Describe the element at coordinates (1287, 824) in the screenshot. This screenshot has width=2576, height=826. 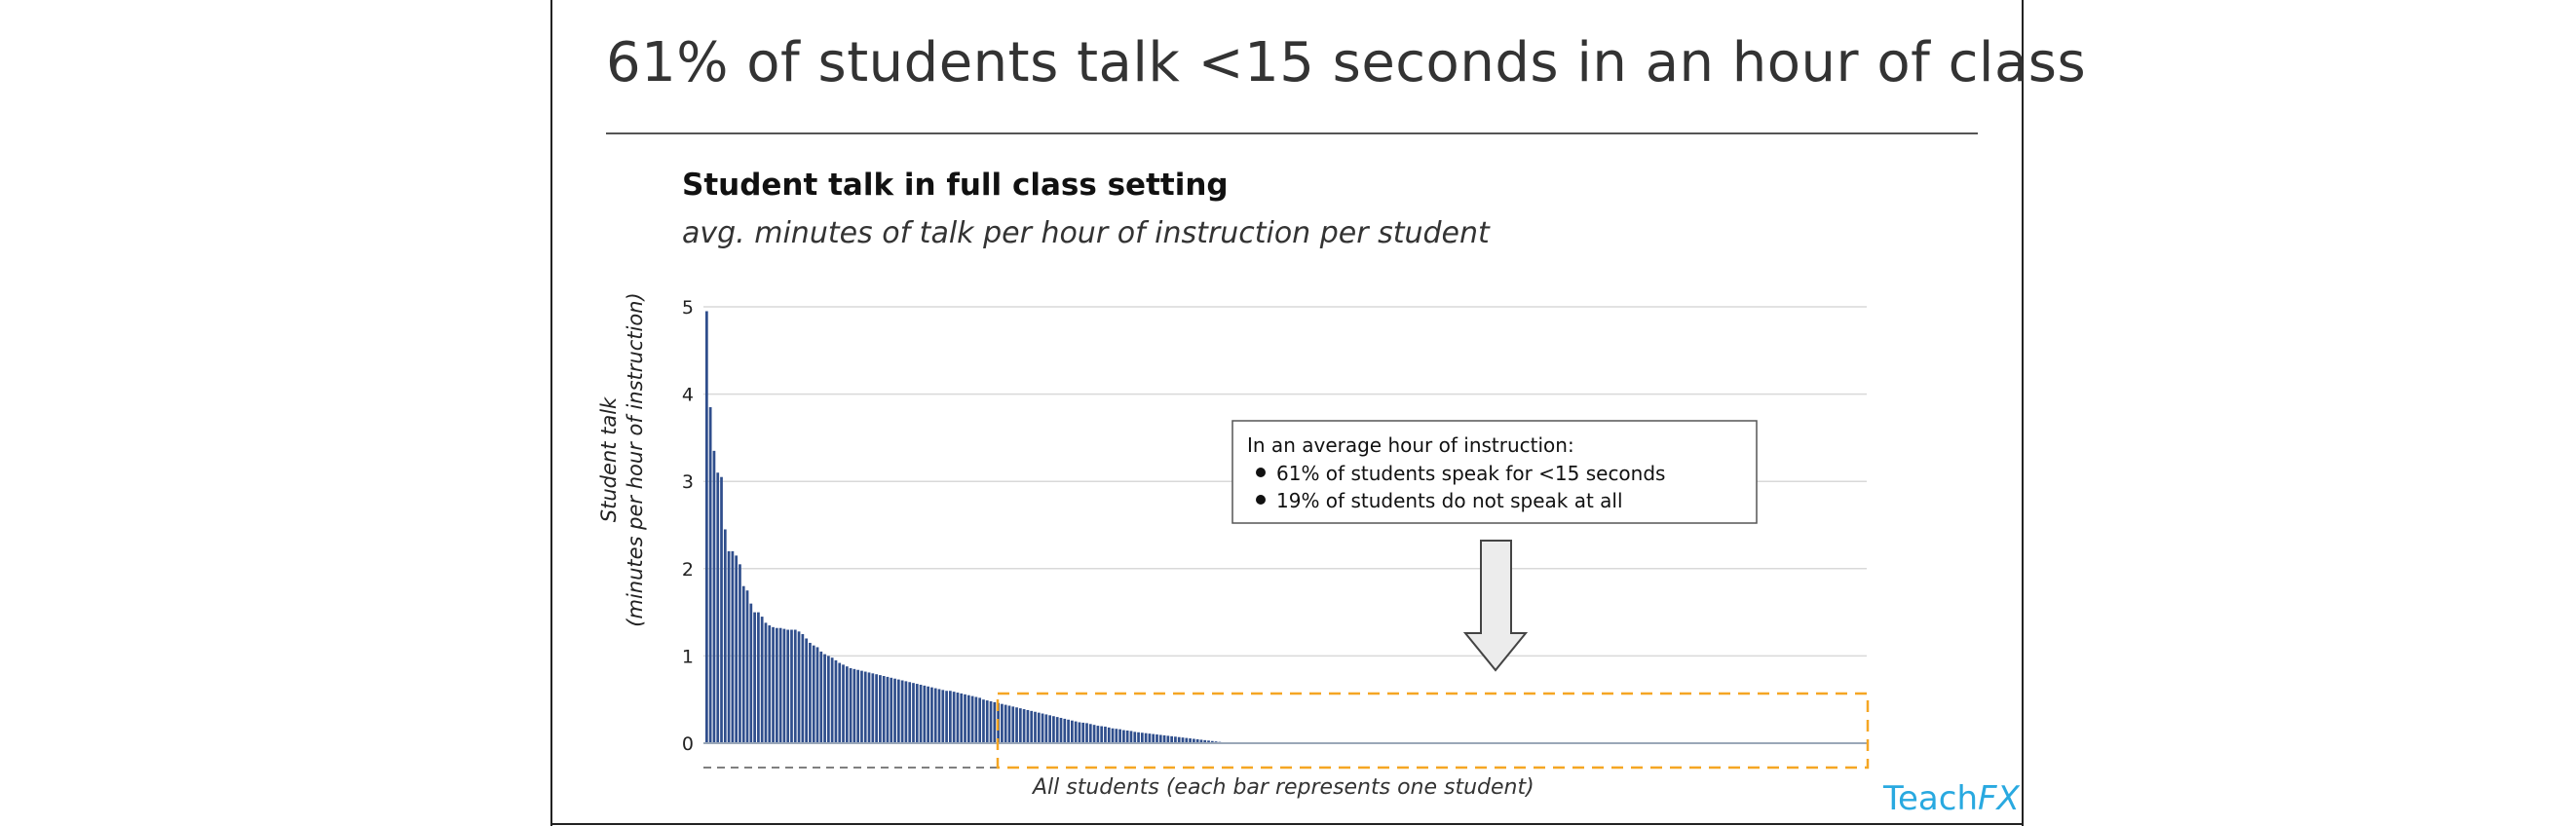
I see `slide-border-bottom` at that location.